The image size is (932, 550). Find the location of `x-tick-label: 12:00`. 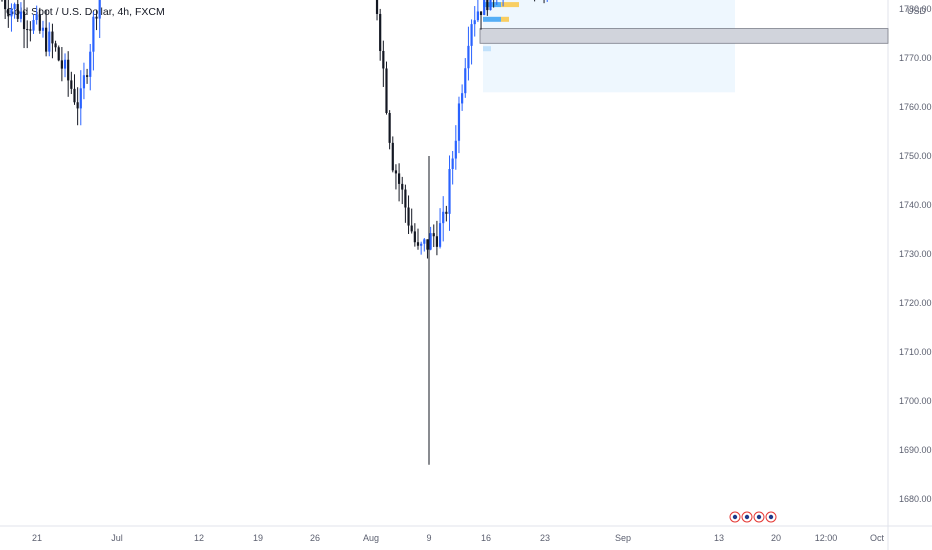

x-tick-label: 12:00 is located at coordinates (826, 538).